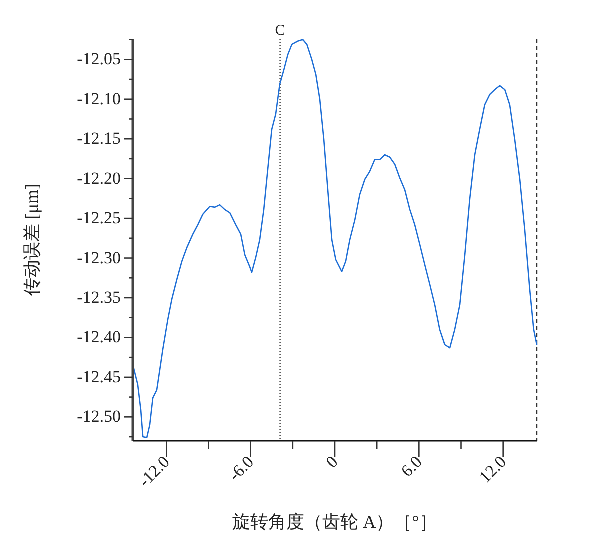  Describe the element at coordinates (99, 218) in the screenshot. I see `y-tick-label: -12.25` at that location.